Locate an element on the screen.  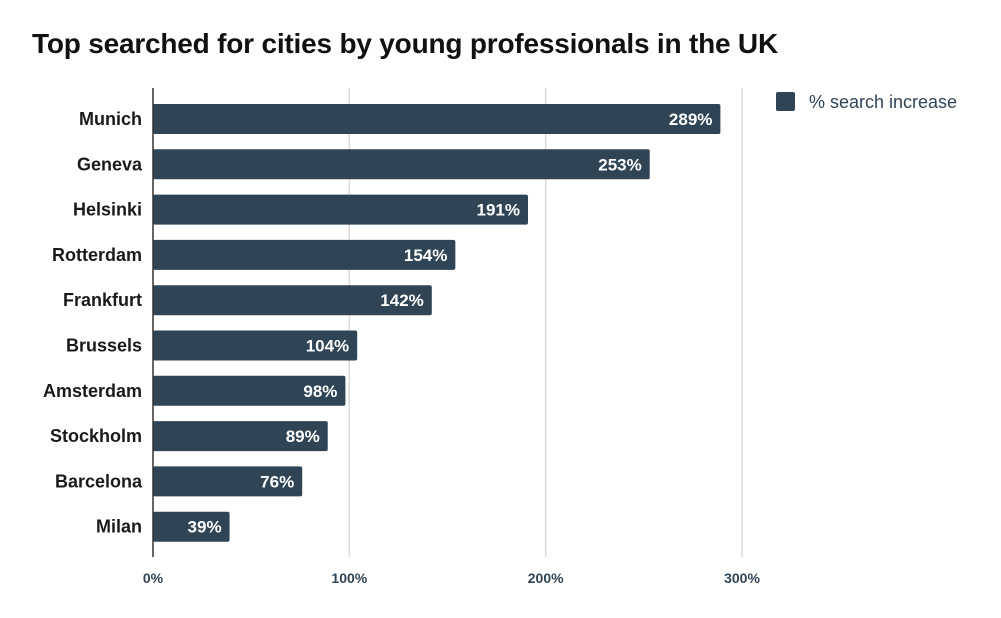
bar-value-label: 289% is located at coordinates (690, 119).